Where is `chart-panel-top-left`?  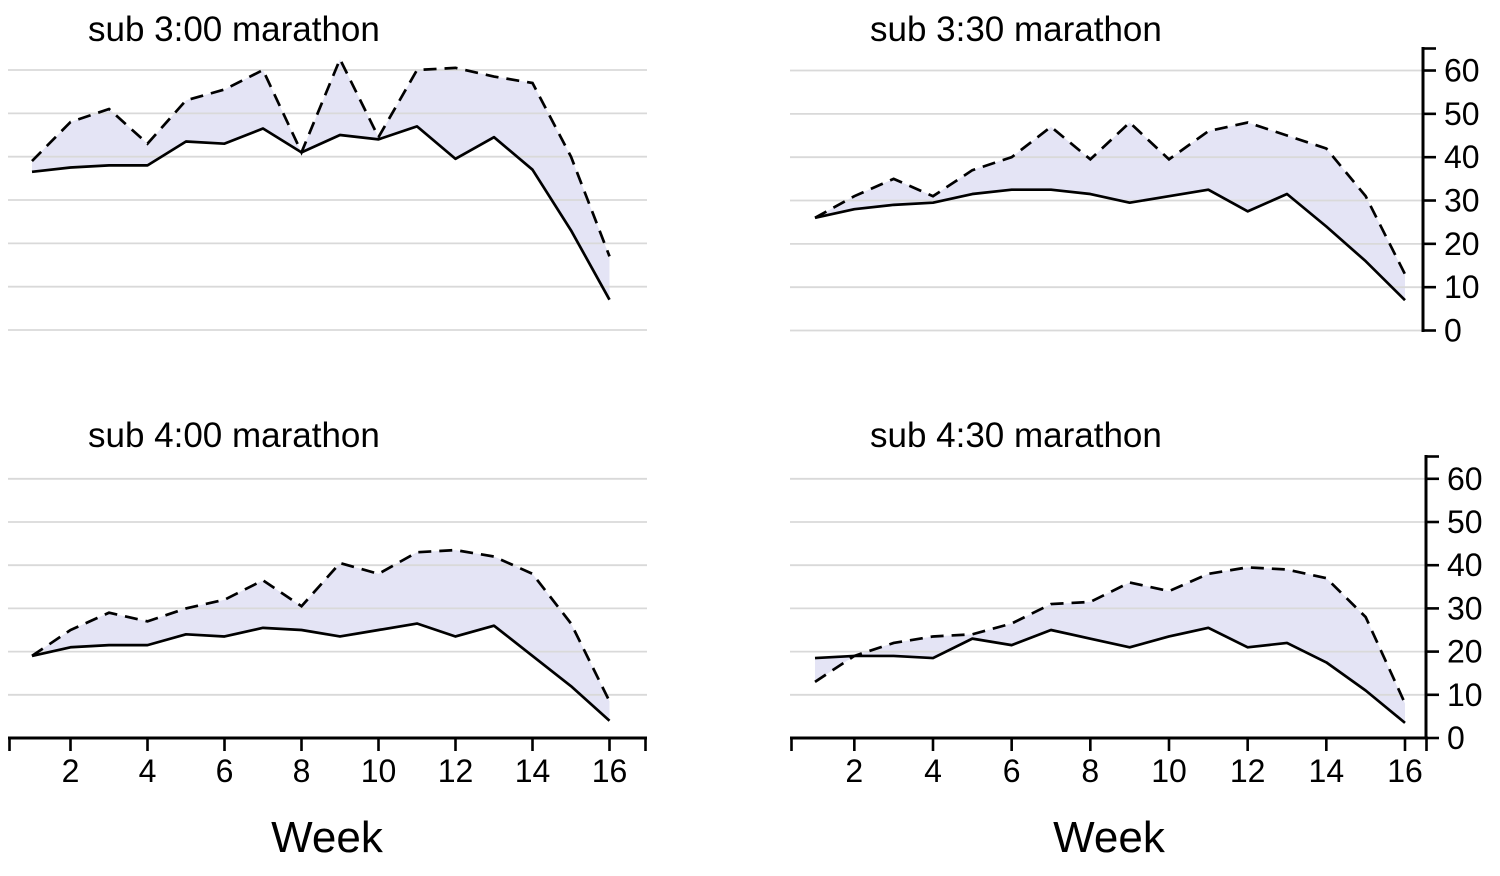 chart-panel-top-left is located at coordinates (327, 193).